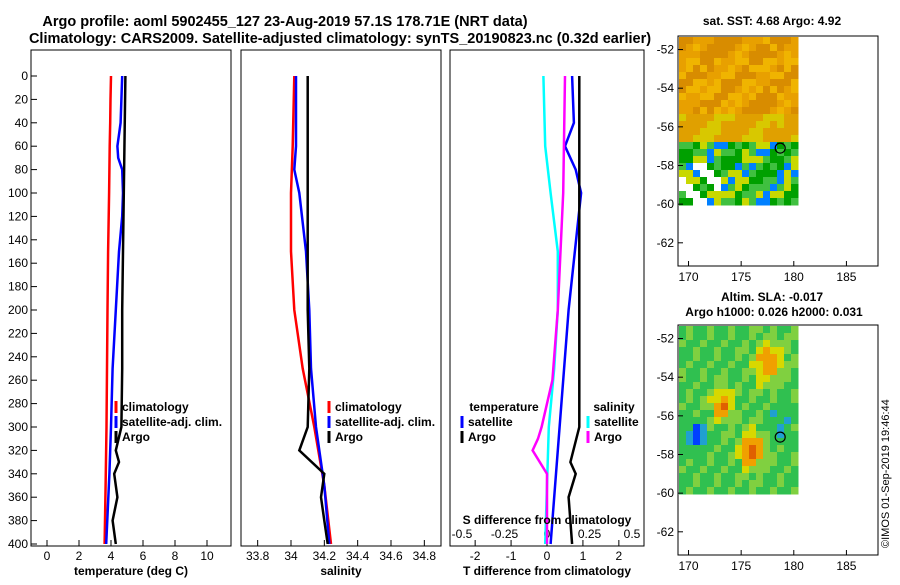 The width and height of the screenshot is (900, 585). What do you see at coordinates (18, 310) in the screenshot?
I see `depth-tick-label: 200` at bounding box center [18, 310].